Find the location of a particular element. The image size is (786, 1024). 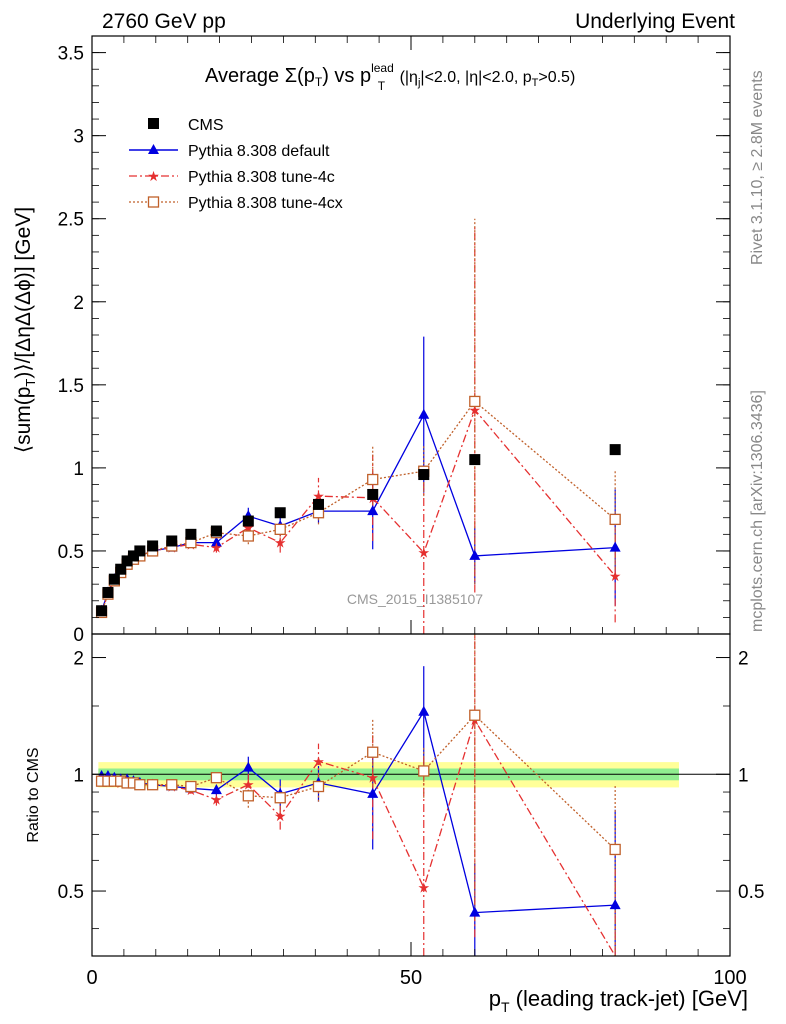

main-y-tick-label: 2 is located at coordinates (78, 303).